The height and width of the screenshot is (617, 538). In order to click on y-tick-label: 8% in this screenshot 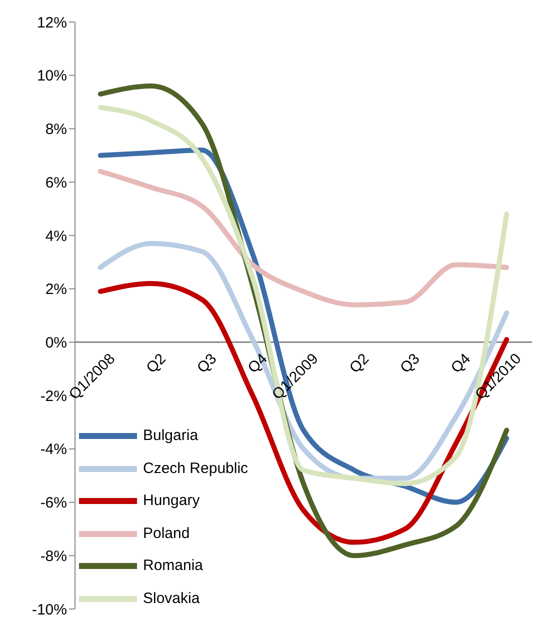, I will do `click(56, 129)`.